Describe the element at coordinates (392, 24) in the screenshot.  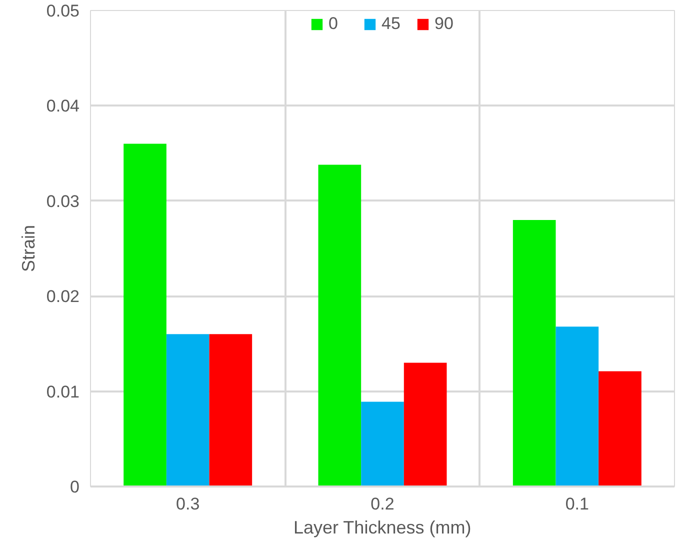
I see `legend-label: 45` at that location.